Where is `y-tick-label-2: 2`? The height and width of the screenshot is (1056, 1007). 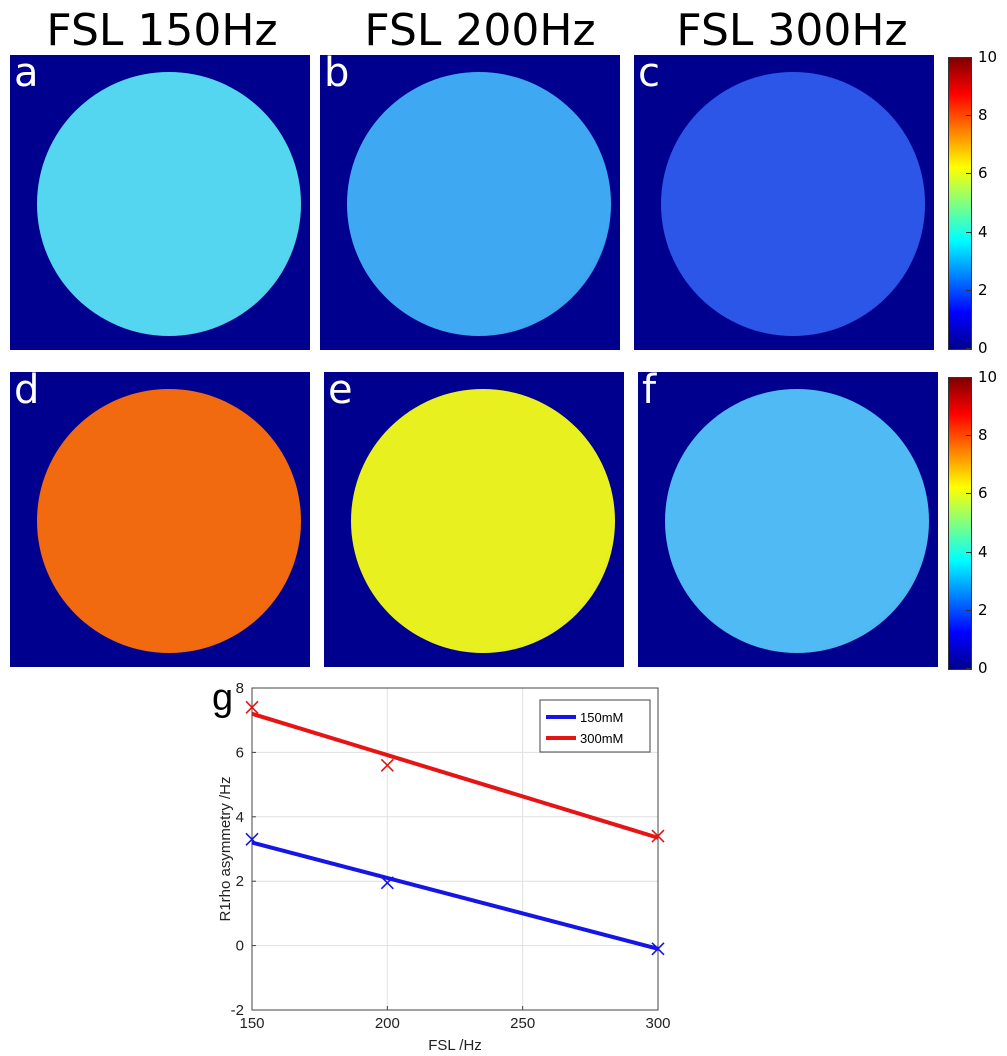 y-tick-label-2: 2 is located at coordinates (240, 881).